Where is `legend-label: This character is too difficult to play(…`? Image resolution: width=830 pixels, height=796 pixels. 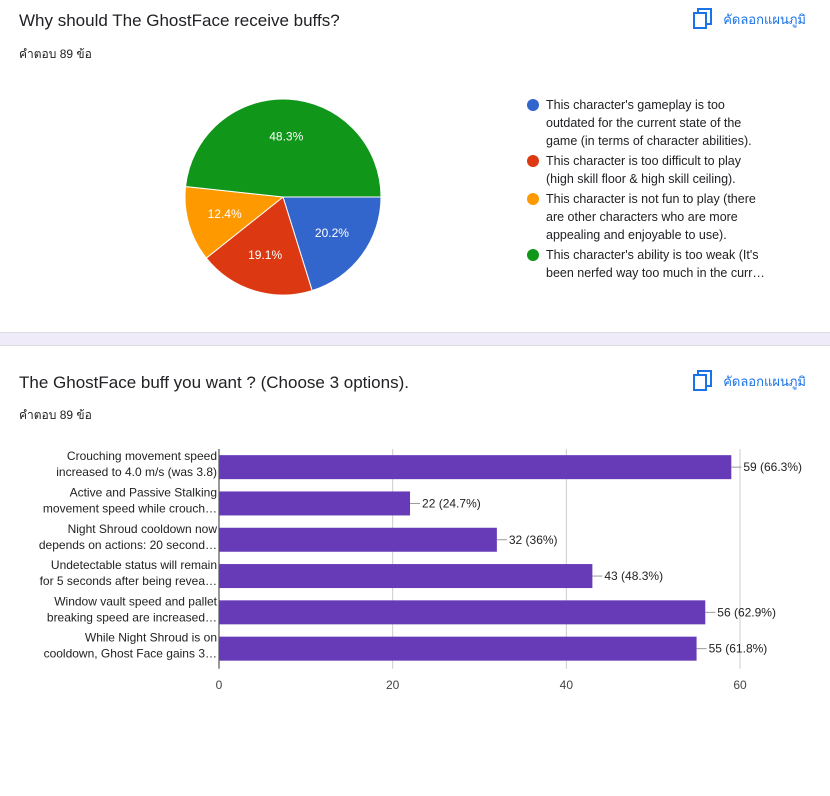
legend-label: This character is too difficult to play(… is located at coordinates (643, 170).